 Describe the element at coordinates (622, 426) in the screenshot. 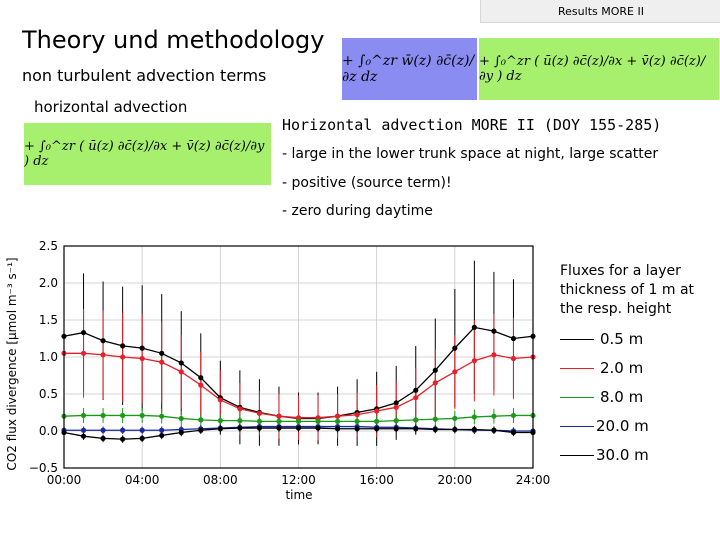

I see `legend-label: 20.0 m` at that location.